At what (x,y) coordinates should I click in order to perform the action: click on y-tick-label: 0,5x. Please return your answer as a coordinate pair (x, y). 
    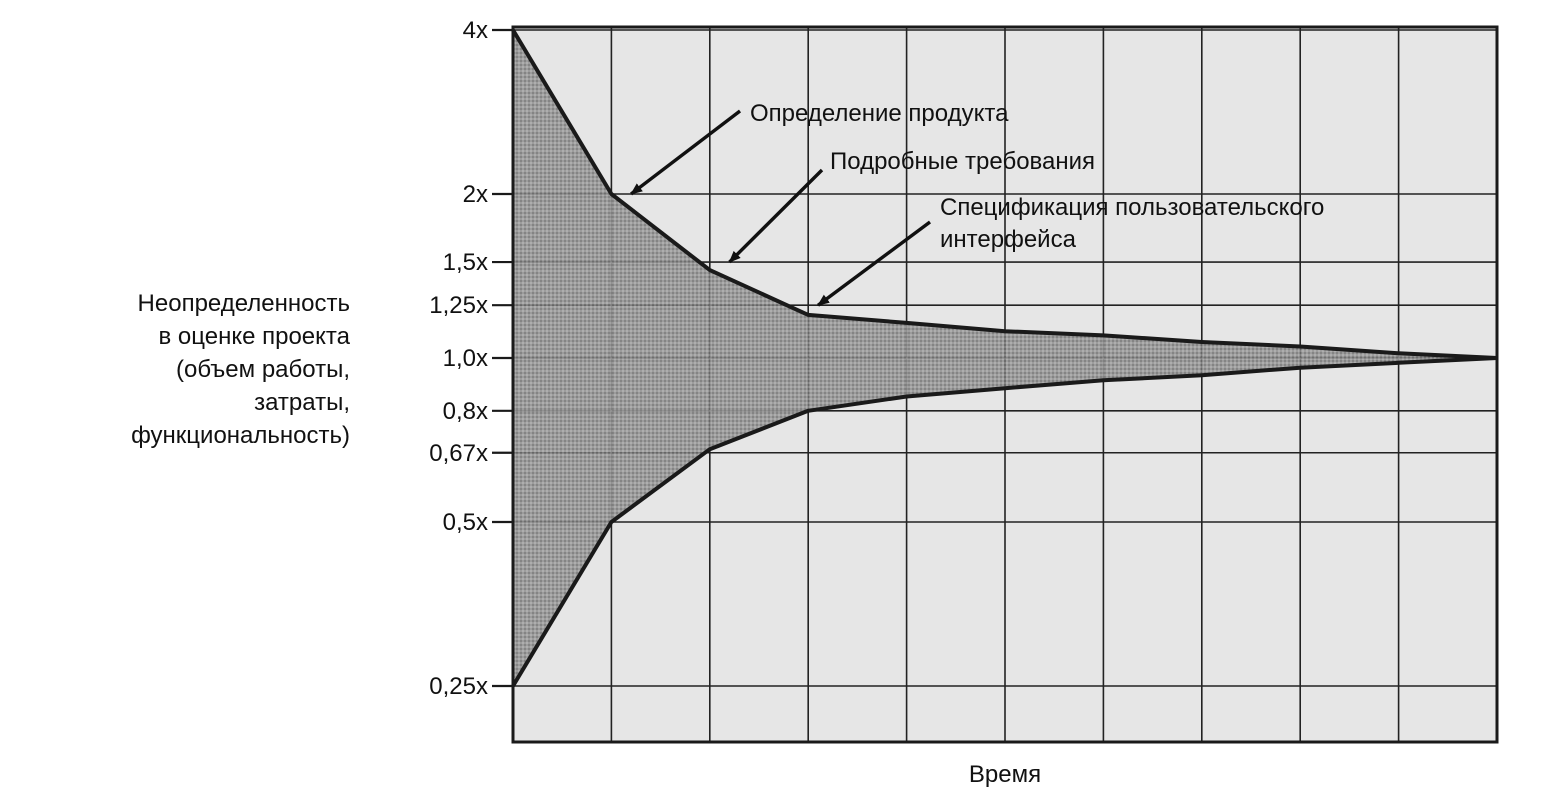
    Looking at the image, I should click on (465, 522).